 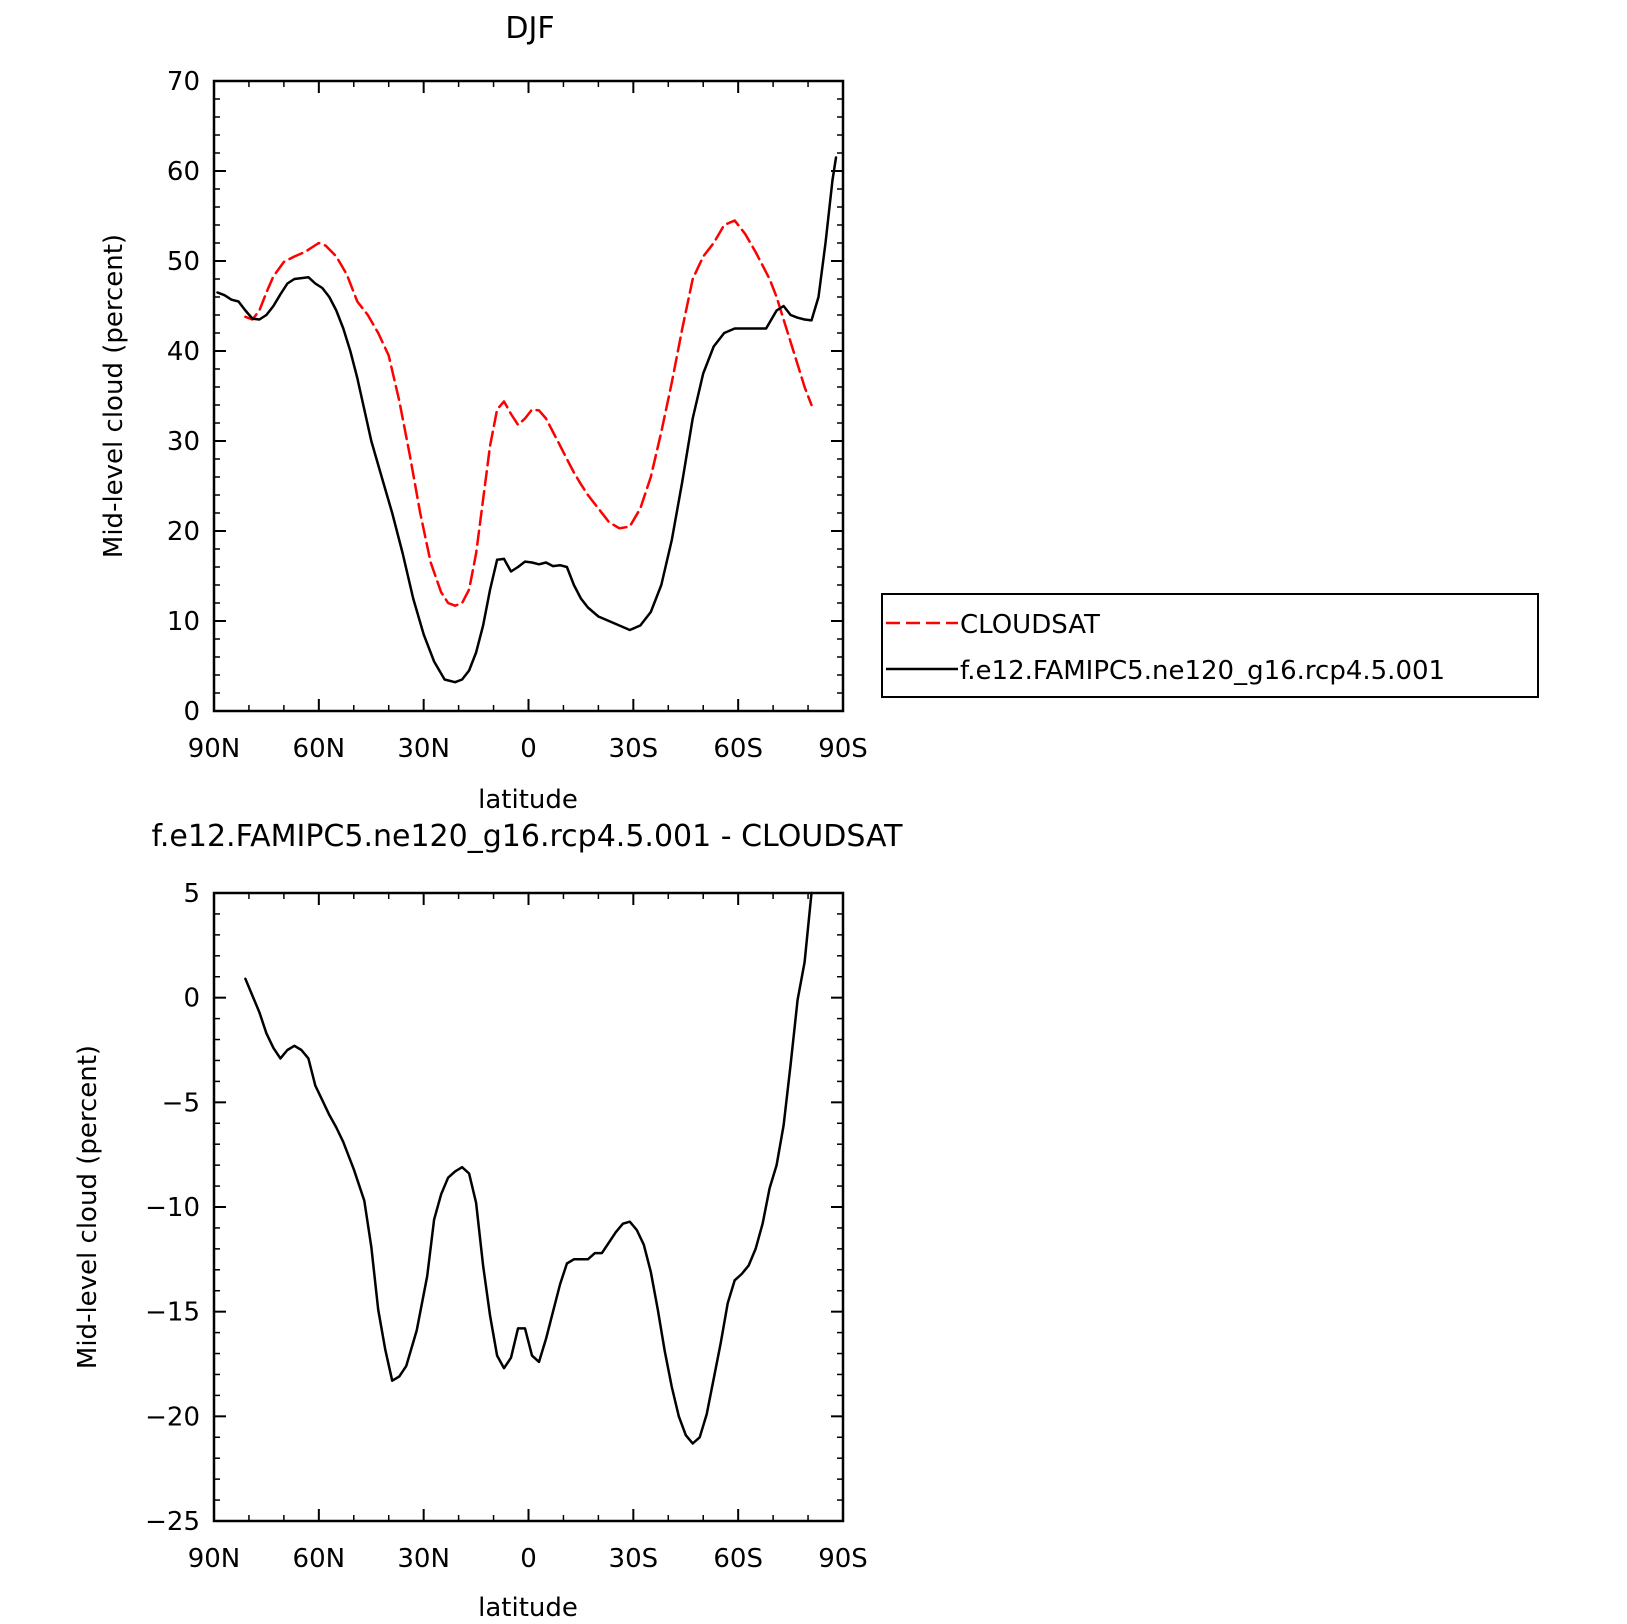 What do you see at coordinates (183, 622) in the screenshot?
I see `y-tick-label: 10` at bounding box center [183, 622].